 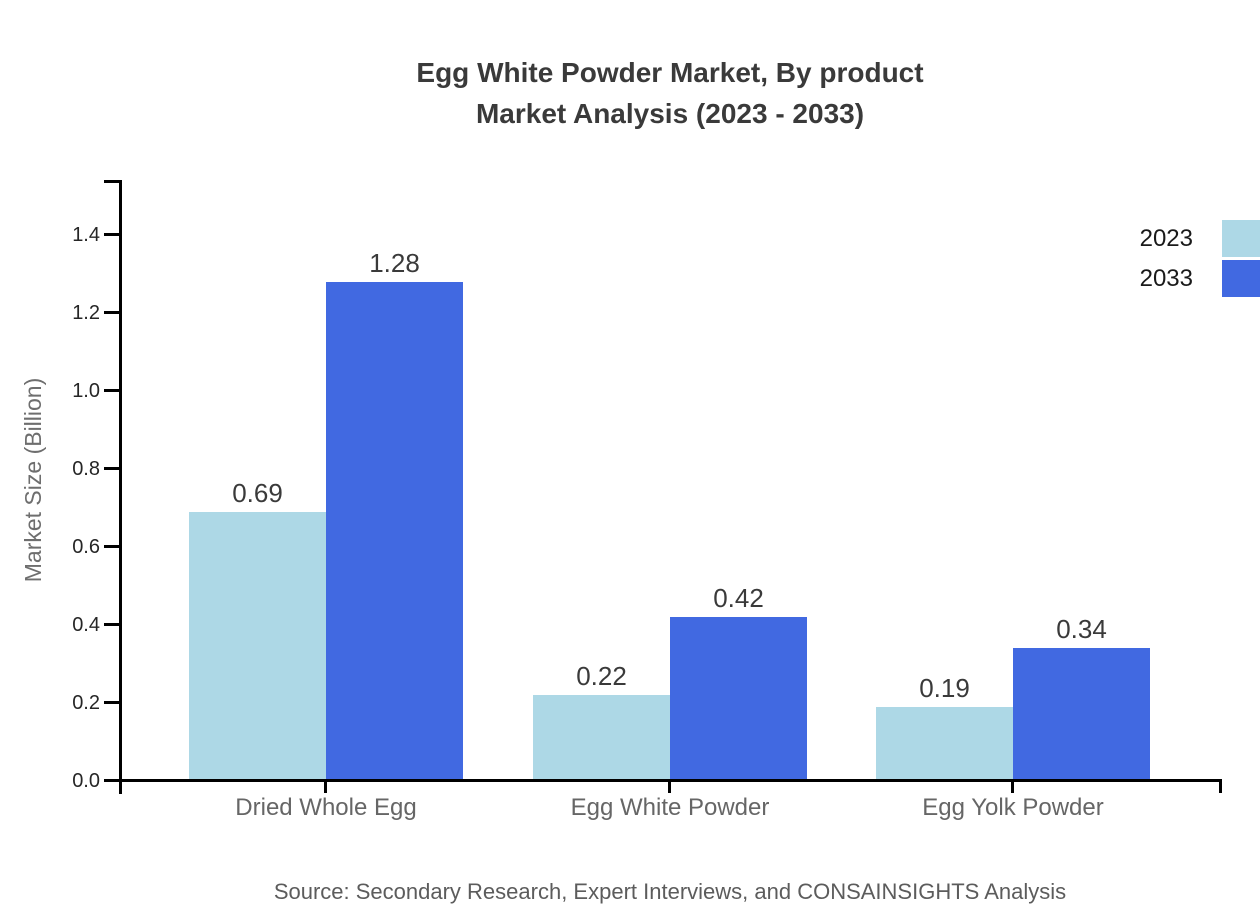 What do you see at coordinates (601, 738) in the screenshot?
I see `bar-2023-egg-white-powder` at bounding box center [601, 738].